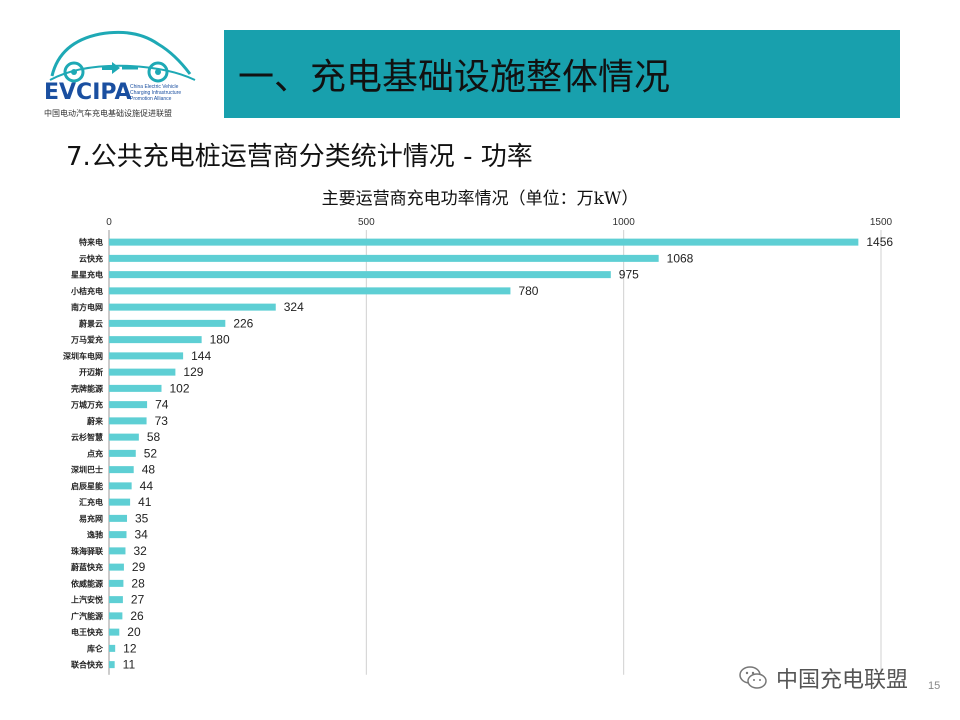 This screenshot has height=720, width=960. I want to click on data-label: 102, so click(179, 388).